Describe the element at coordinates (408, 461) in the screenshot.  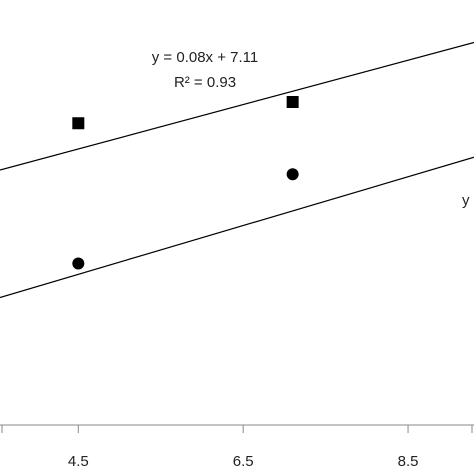
I see `x-tick-label: 8.5` at that location.